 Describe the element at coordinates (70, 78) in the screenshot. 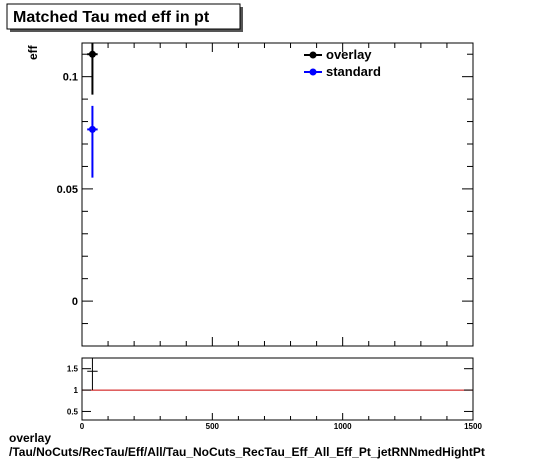

I see `y-tick-label: 0.1` at that location.